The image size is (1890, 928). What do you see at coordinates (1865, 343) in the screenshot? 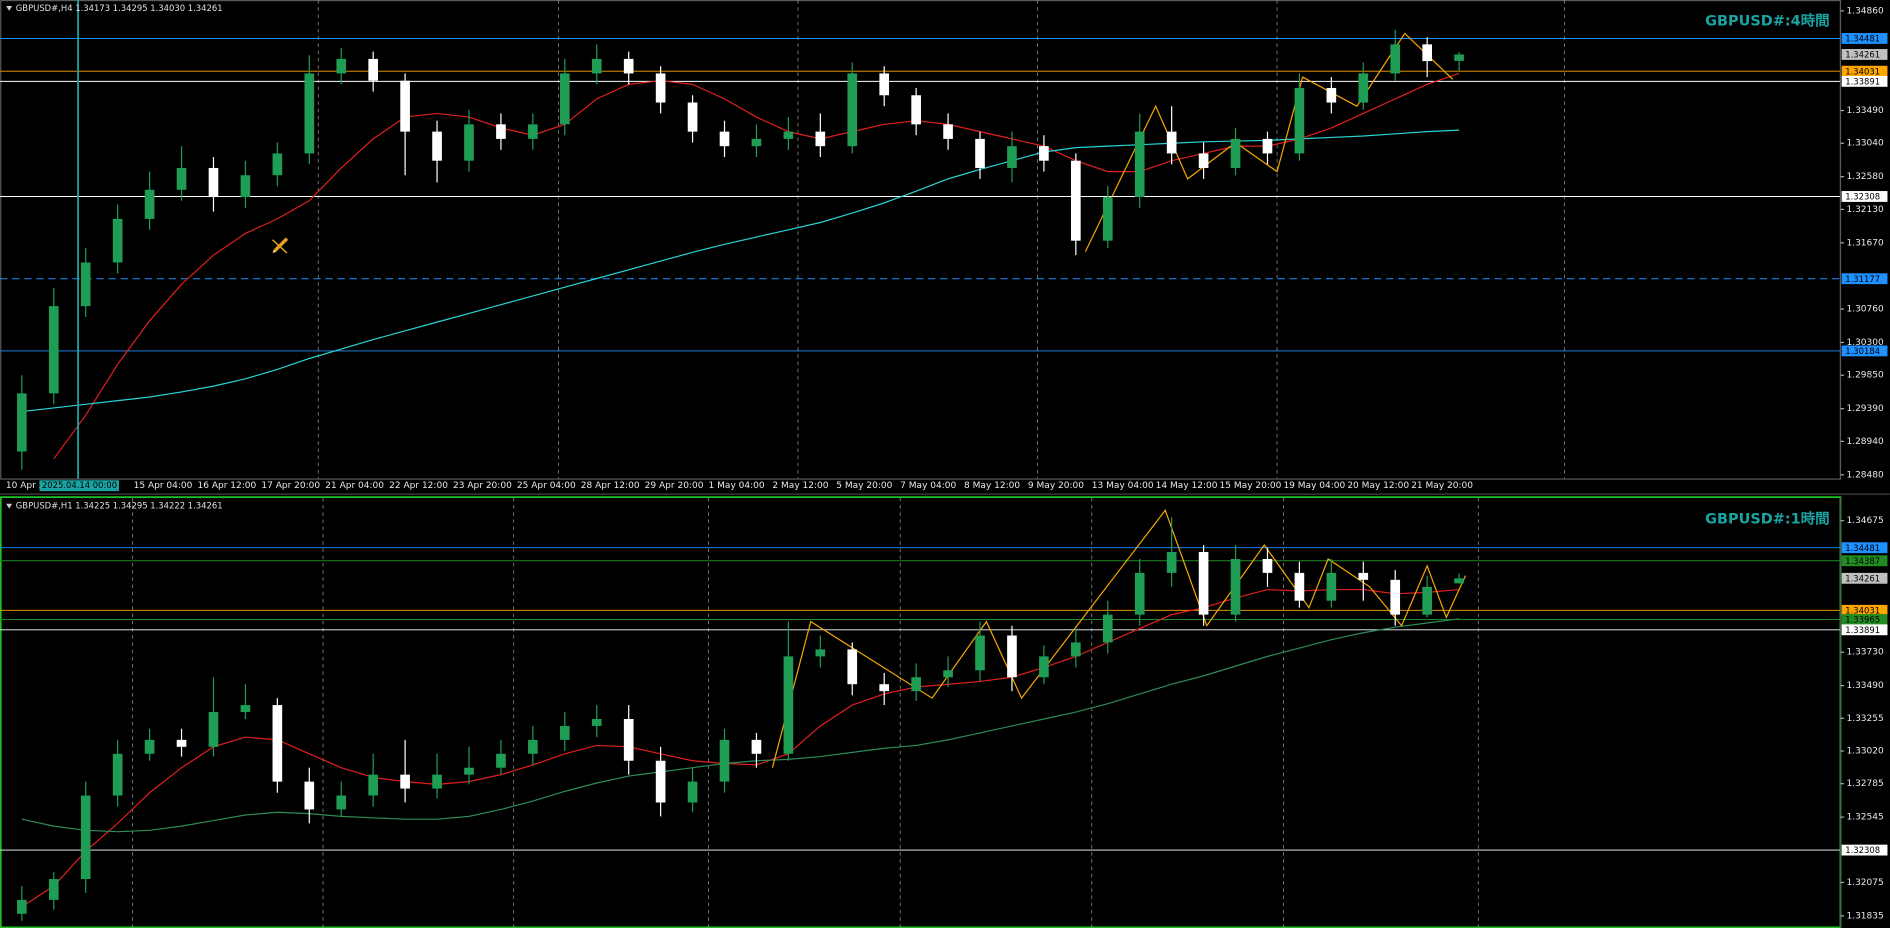
I see `y-tick-label: 1.30300` at bounding box center [1865, 343].